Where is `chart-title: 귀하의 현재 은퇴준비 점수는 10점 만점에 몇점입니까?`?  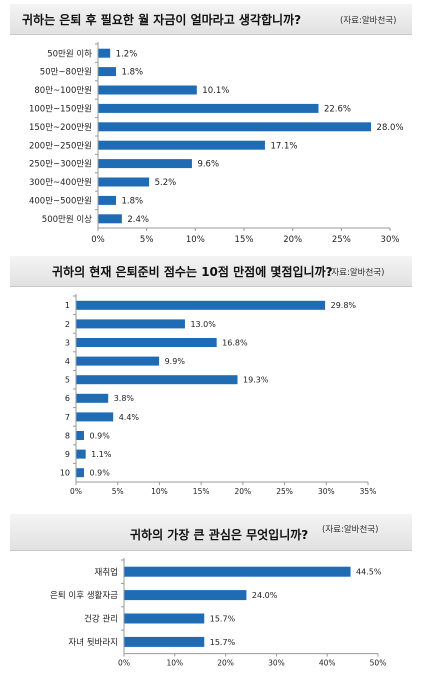 chart-title: 귀하의 현재 은퇴준비 점수는 10점 만점에 몇점입니까? is located at coordinates (192, 272).